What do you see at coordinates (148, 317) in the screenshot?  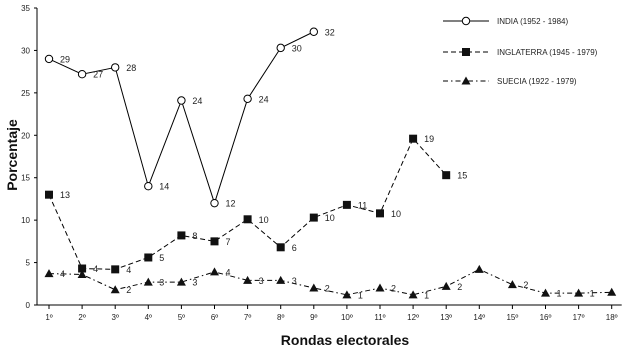 I see `x-tick-label: 4º` at bounding box center [148, 317].